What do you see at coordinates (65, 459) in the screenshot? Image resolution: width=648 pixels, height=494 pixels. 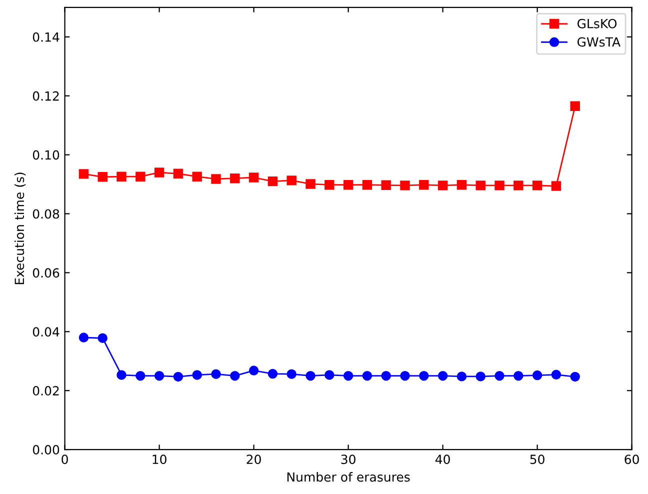 I see `x-tick-label: 0` at bounding box center [65, 459].